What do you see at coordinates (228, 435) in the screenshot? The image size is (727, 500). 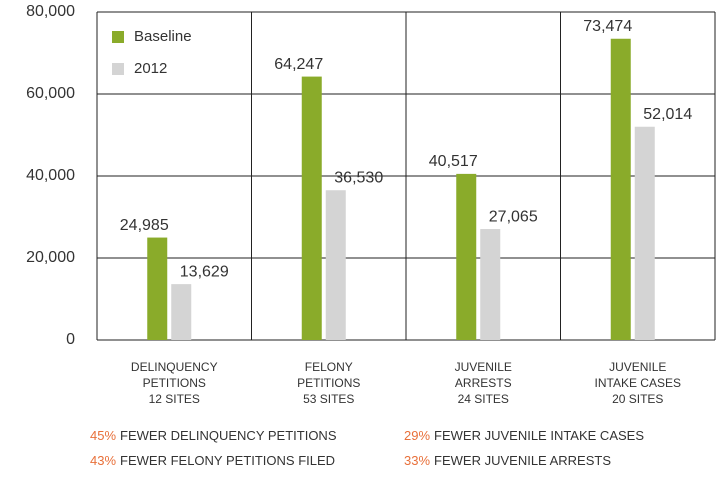 I see `annotation-text: FEWER DELINQUENCY PETITIONS` at bounding box center [228, 435].